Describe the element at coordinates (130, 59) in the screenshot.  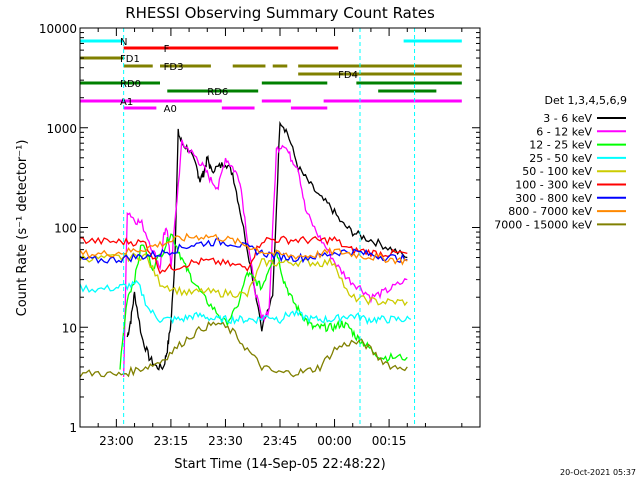
I see `flag-label-fd1: FD1` at that location.